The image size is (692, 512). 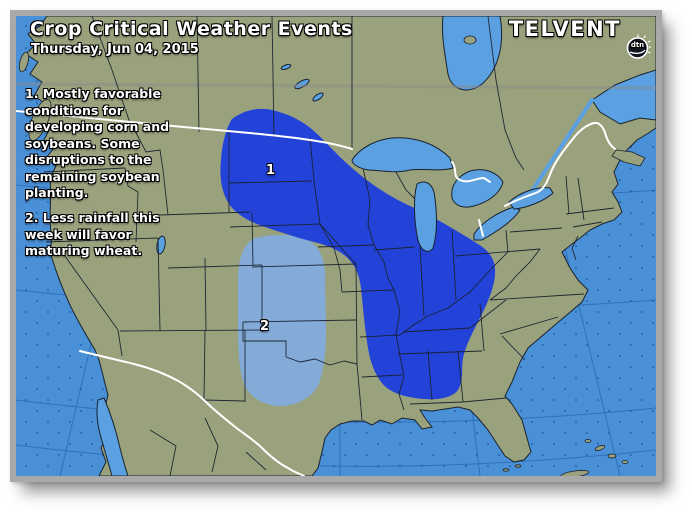 I want to click on us-canada-border-east, so click(x=560, y=164).